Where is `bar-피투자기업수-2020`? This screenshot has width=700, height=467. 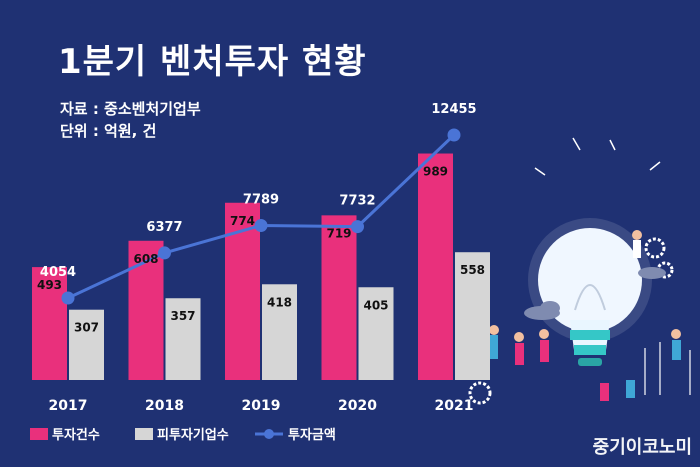
bar-피투자기업수-2020 is located at coordinates (376, 333).